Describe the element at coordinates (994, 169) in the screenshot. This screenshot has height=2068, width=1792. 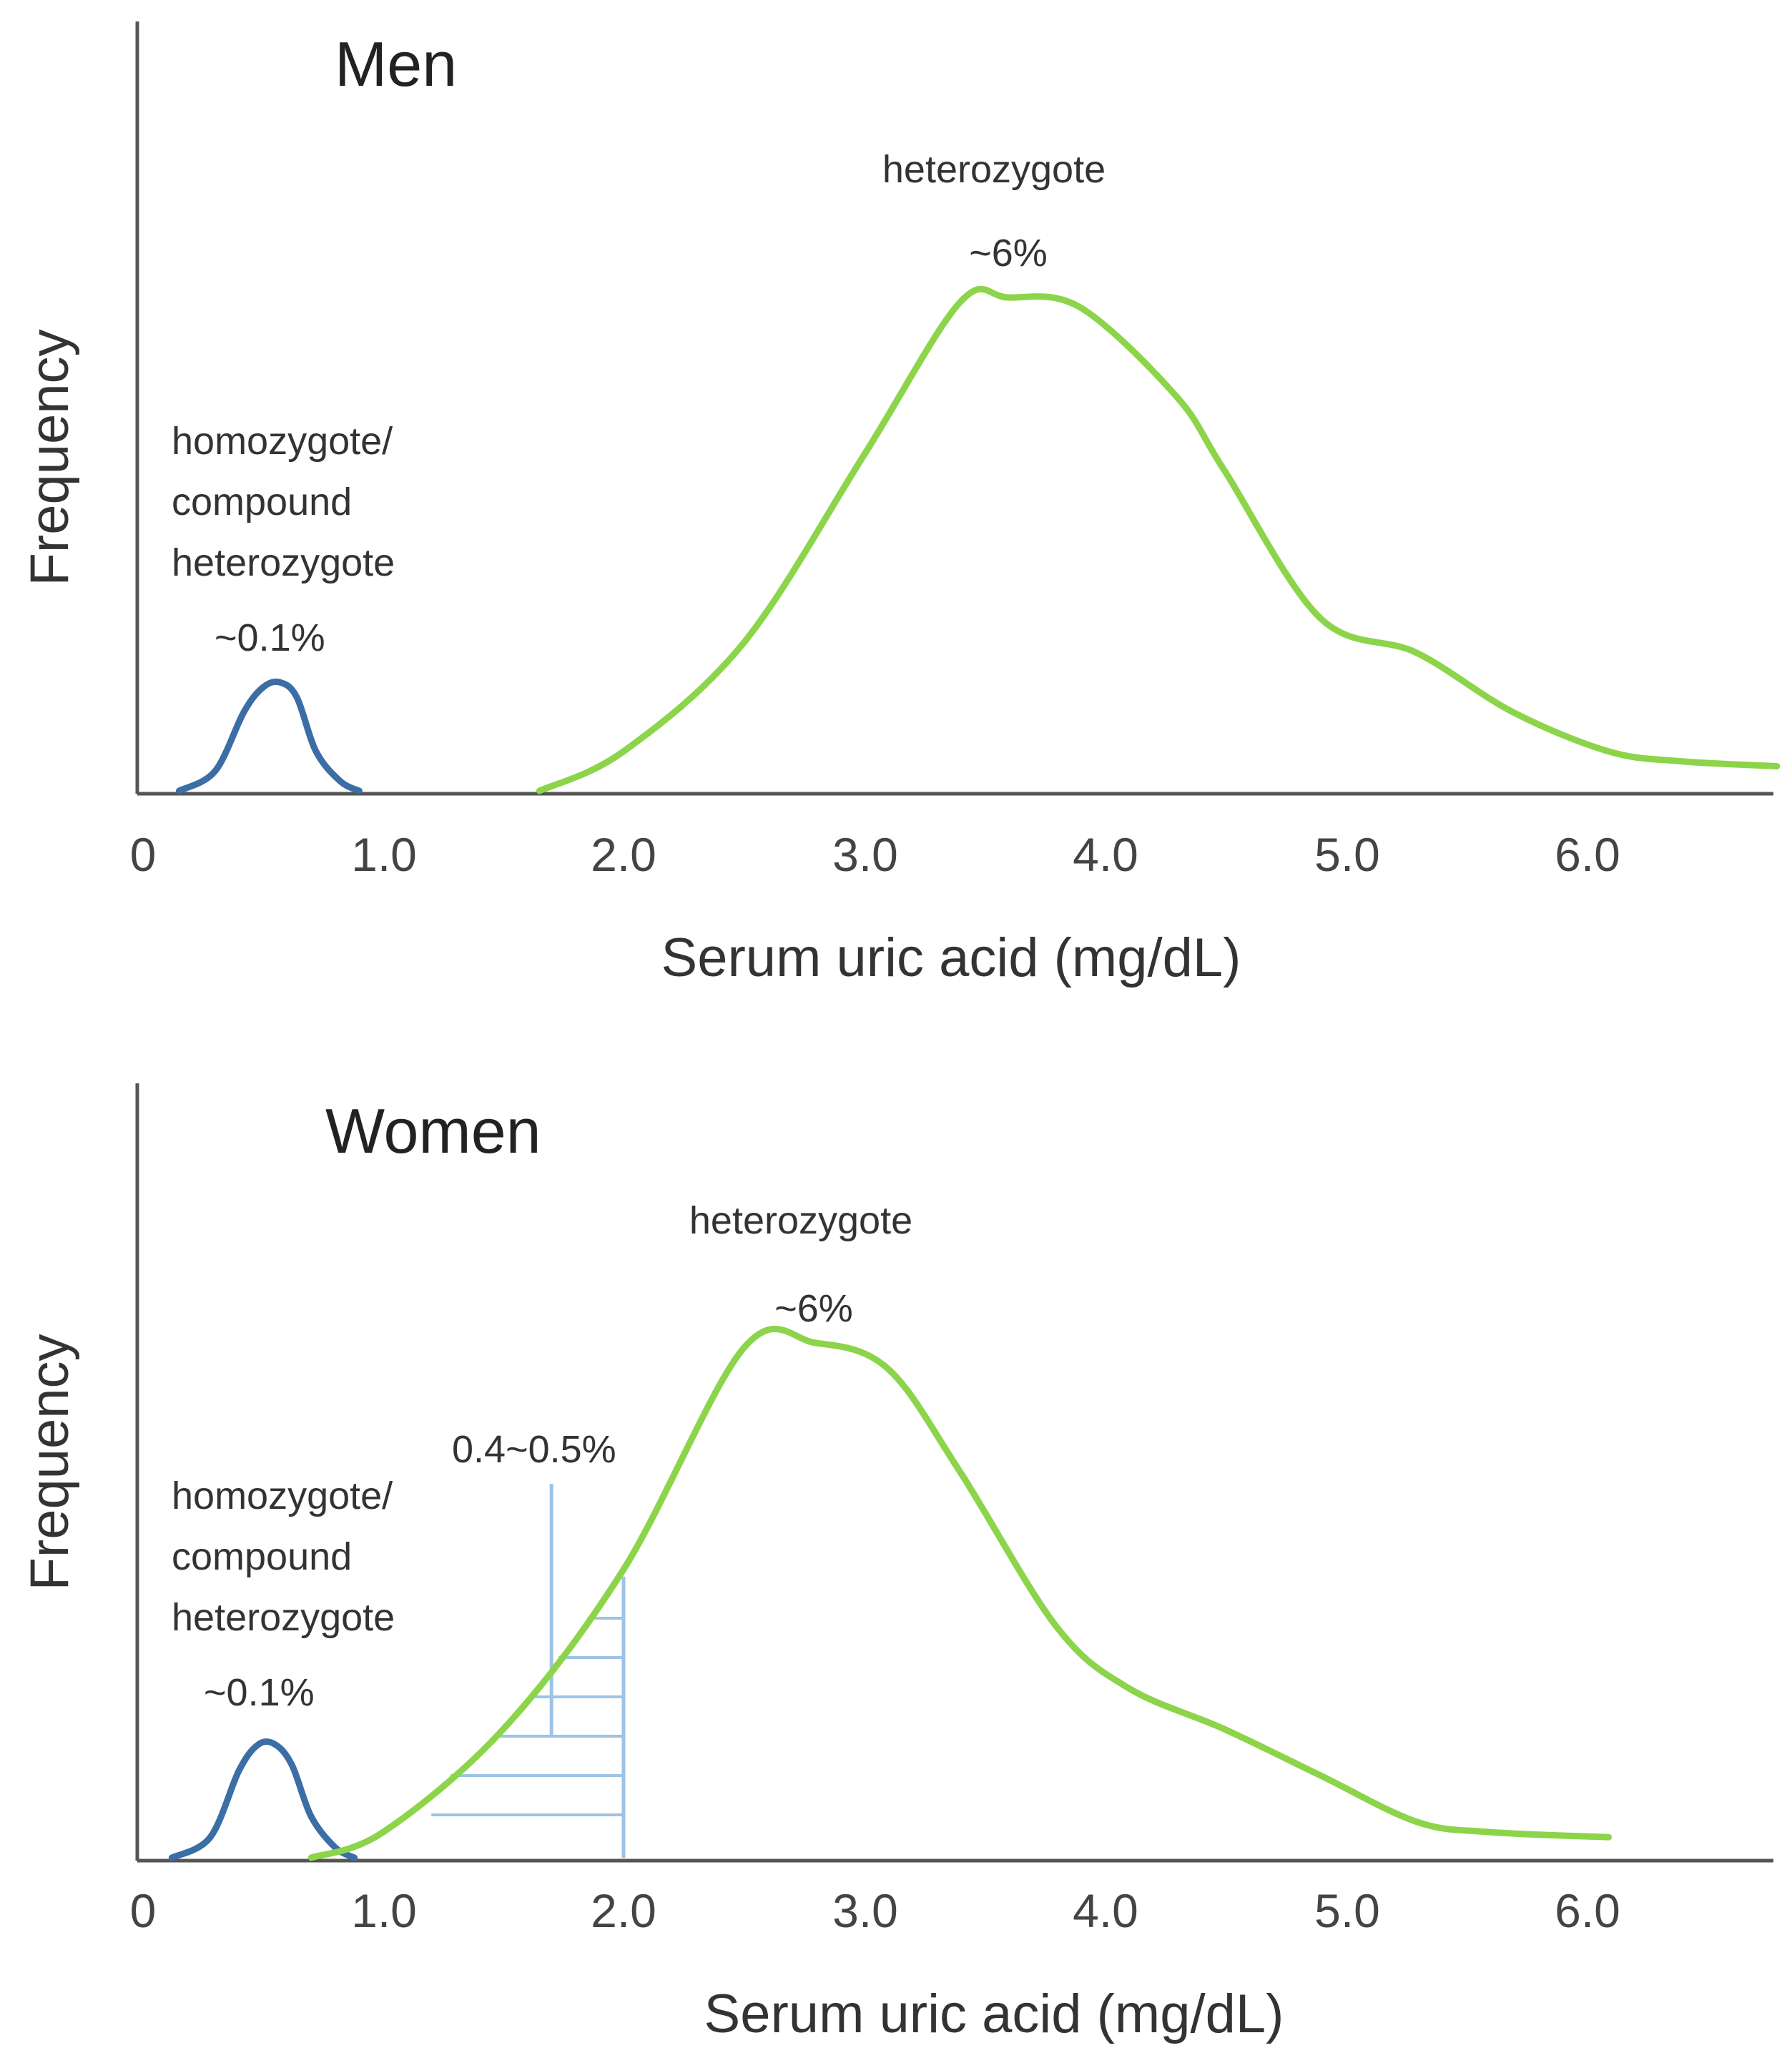
I see `men-heterozygote-label: heterozygote` at that location.